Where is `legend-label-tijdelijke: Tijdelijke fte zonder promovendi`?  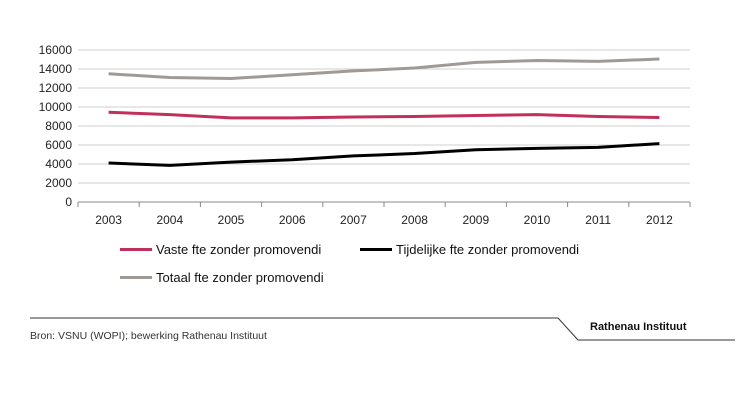
legend-label-tijdelijke: Tijdelijke fte zonder promovendi is located at coordinates (488, 249).